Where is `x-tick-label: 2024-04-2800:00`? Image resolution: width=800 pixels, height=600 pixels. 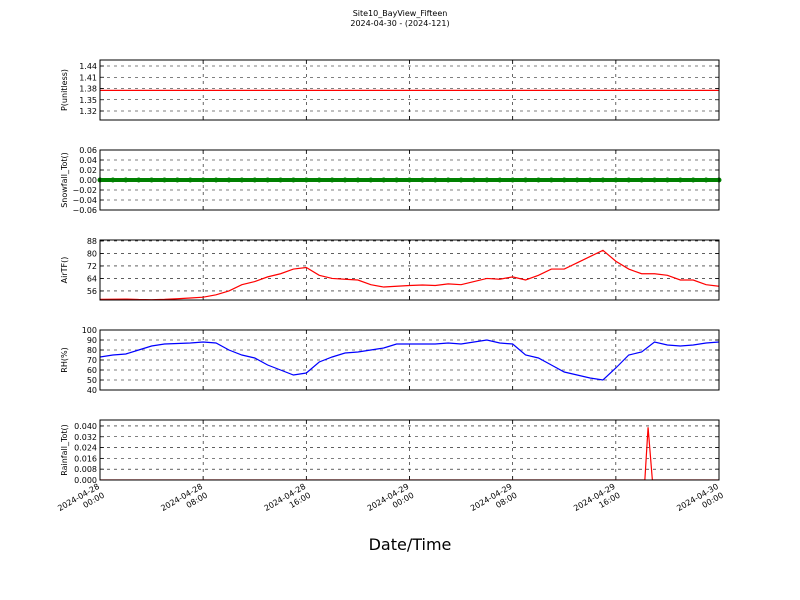 x-tick-label: 2024-04-2800:00 is located at coordinates (81, 502).